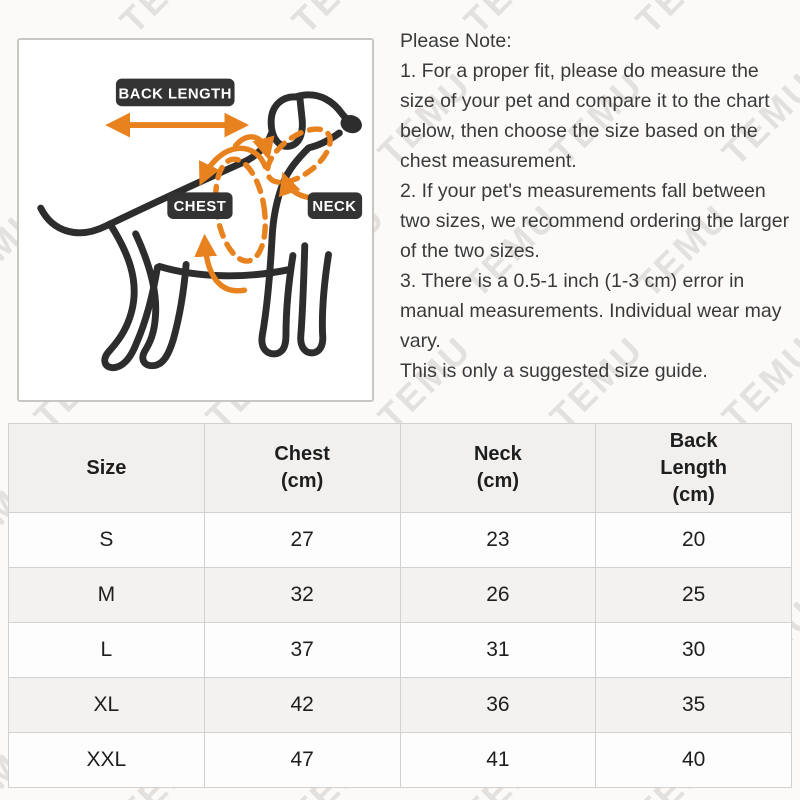 The height and width of the screenshot is (800, 800). What do you see at coordinates (693, 760) in the screenshot?
I see `measurement-cell: 40` at bounding box center [693, 760].